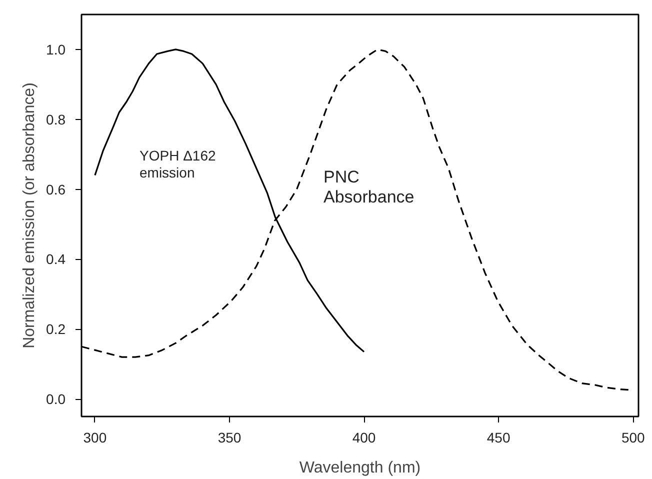 The image size is (652, 479). What do you see at coordinates (230, 438) in the screenshot?
I see `x-tick-label: 350` at bounding box center [230, 438].